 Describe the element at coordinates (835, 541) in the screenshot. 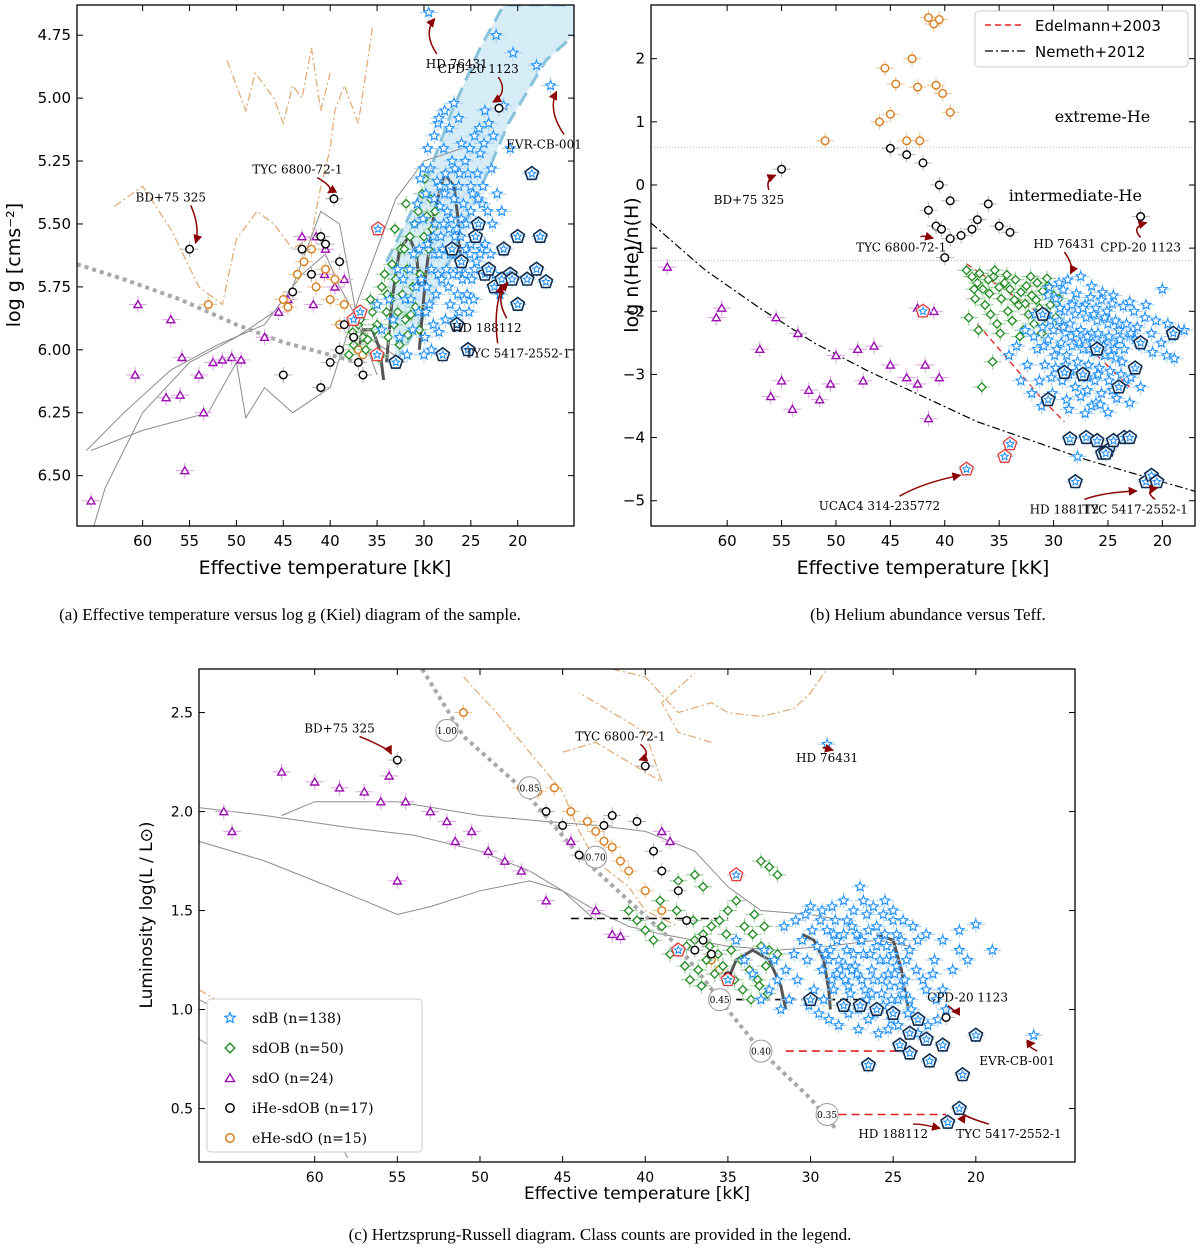

I see `x-tick-label: 50` at that location.